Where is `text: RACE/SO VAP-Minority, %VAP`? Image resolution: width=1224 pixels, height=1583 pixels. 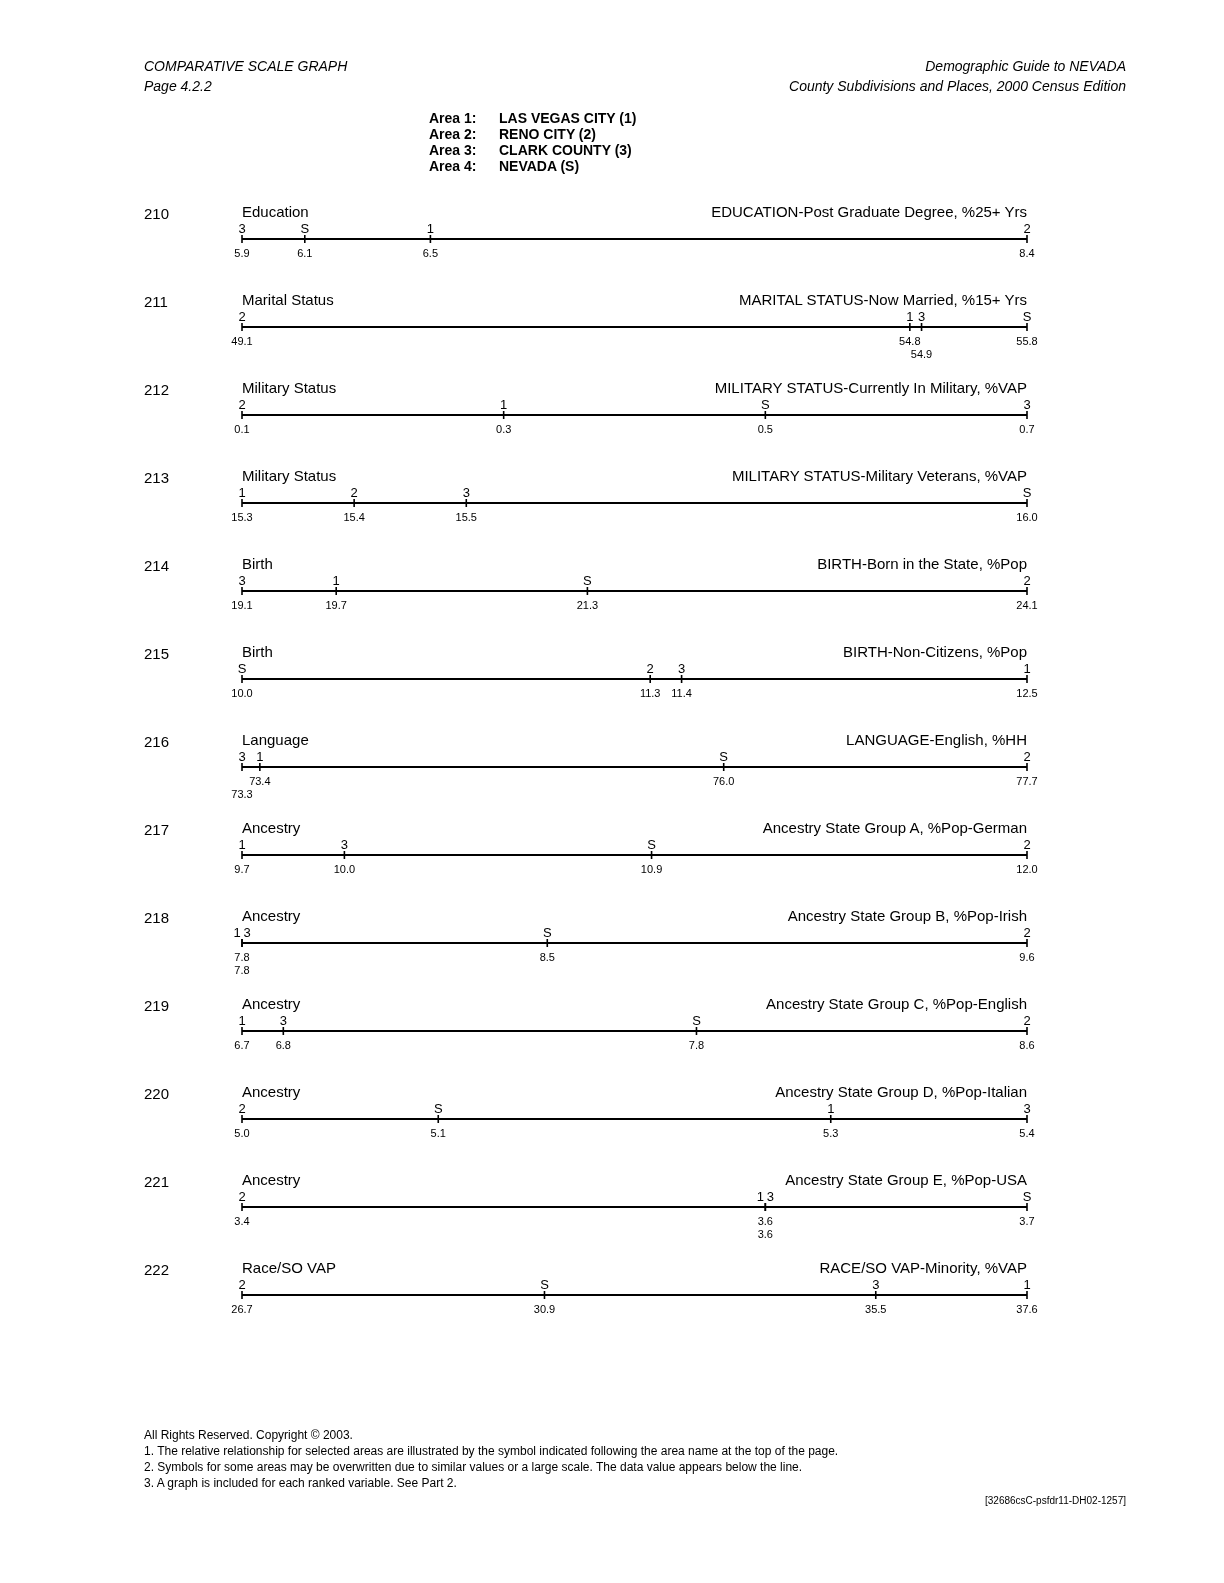
text: RACE/SO VAP-Minority, %VAP is located at coordinates (923, 1267).